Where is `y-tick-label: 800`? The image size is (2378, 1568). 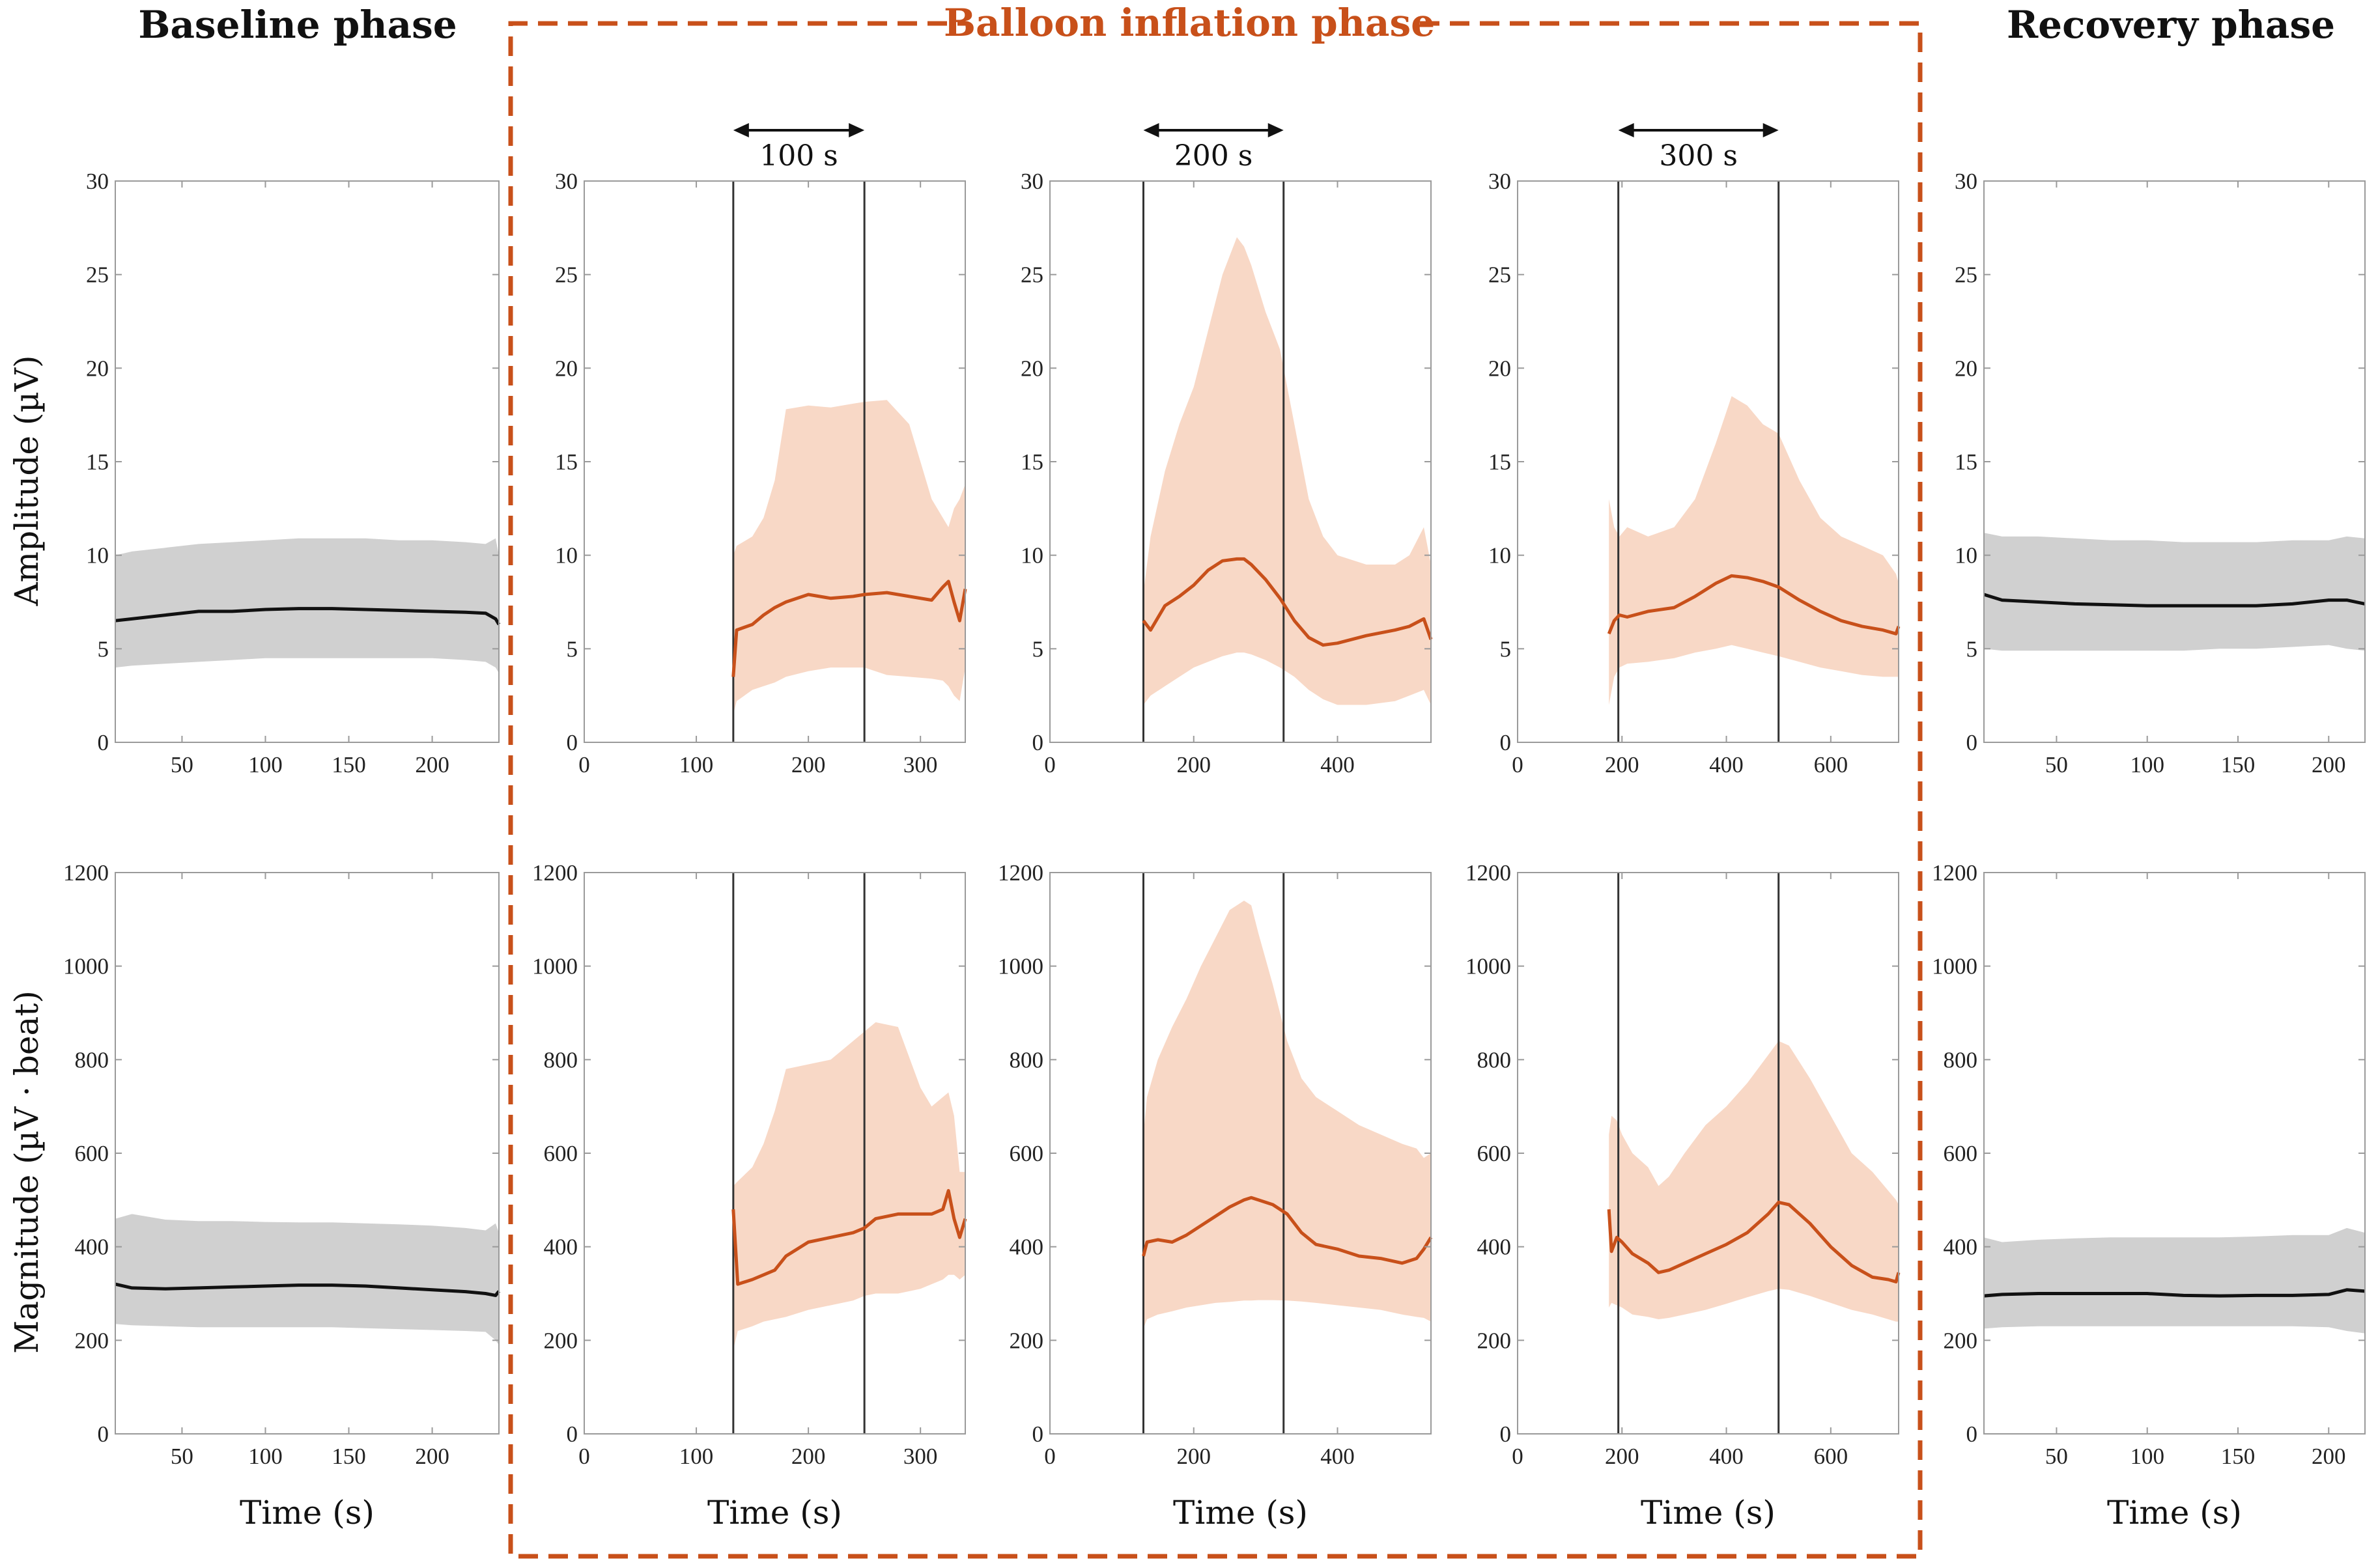 y-tick-label: 800 is located at coordinates (92, 1060).